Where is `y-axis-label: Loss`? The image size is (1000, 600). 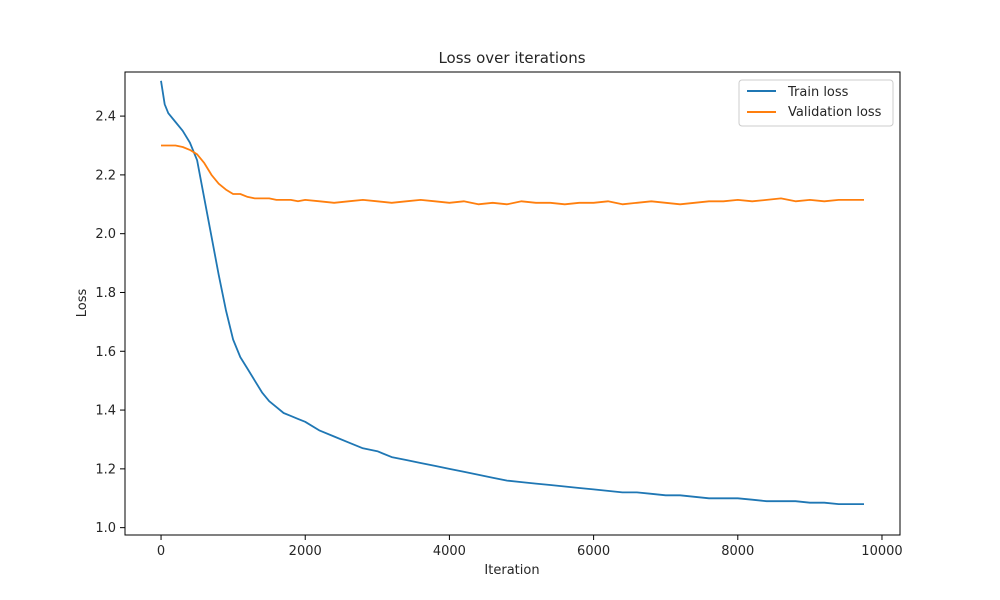 y-axis-label: Loss is located at coordinates (82, 303).